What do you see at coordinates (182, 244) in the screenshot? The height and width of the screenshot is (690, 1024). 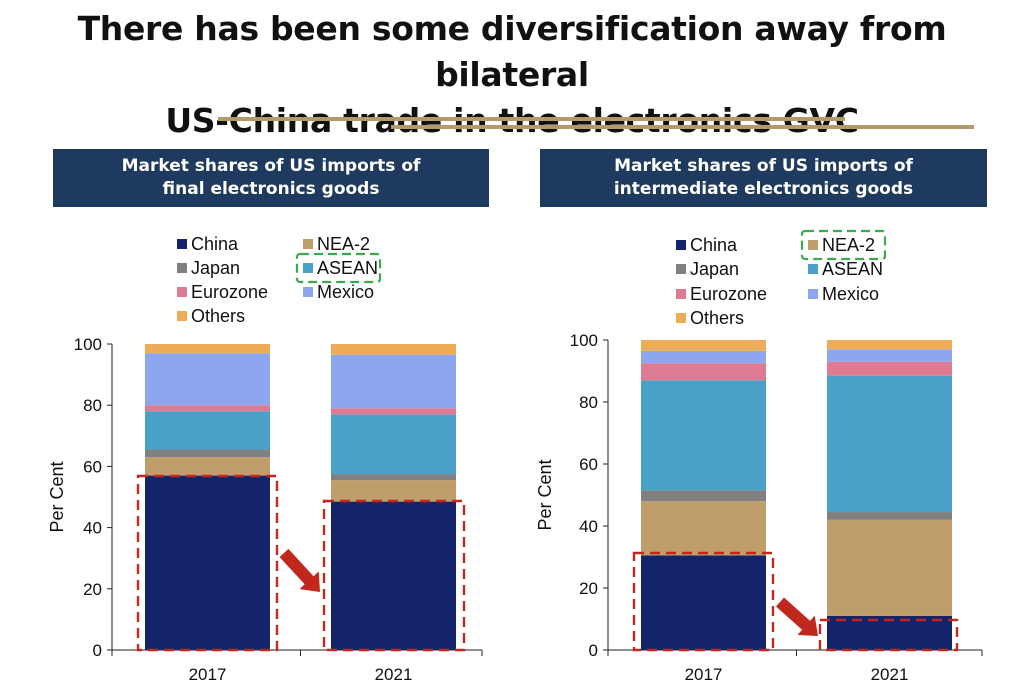 I see `chart-1-legend-swatch-china` at bounding box center [182, 244].